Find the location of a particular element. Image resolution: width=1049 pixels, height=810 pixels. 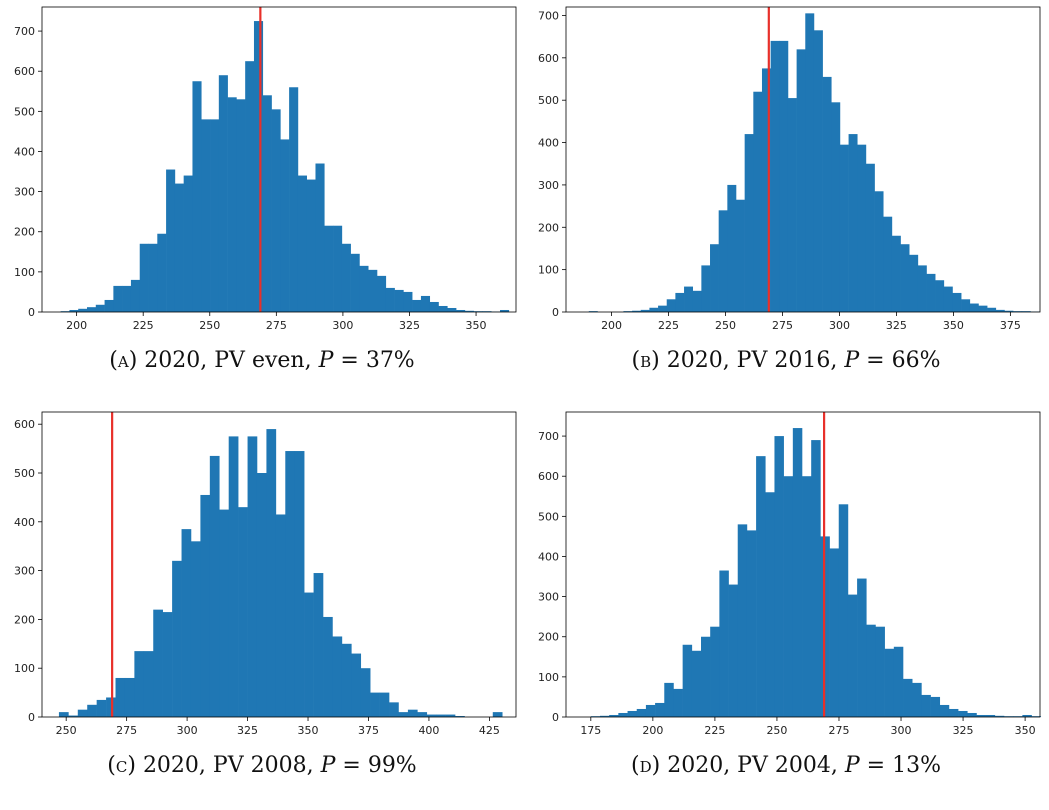

x-tick-label: 175 is located at coordinates (590, 730).